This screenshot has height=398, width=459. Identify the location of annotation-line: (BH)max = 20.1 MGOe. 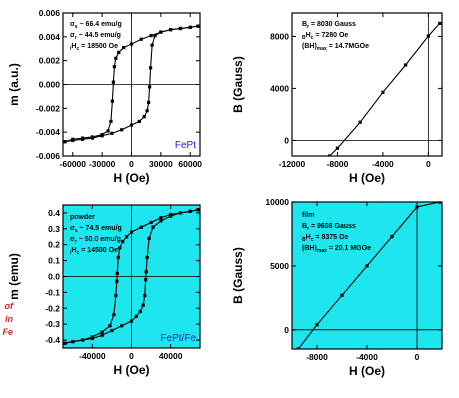
(336, 249).